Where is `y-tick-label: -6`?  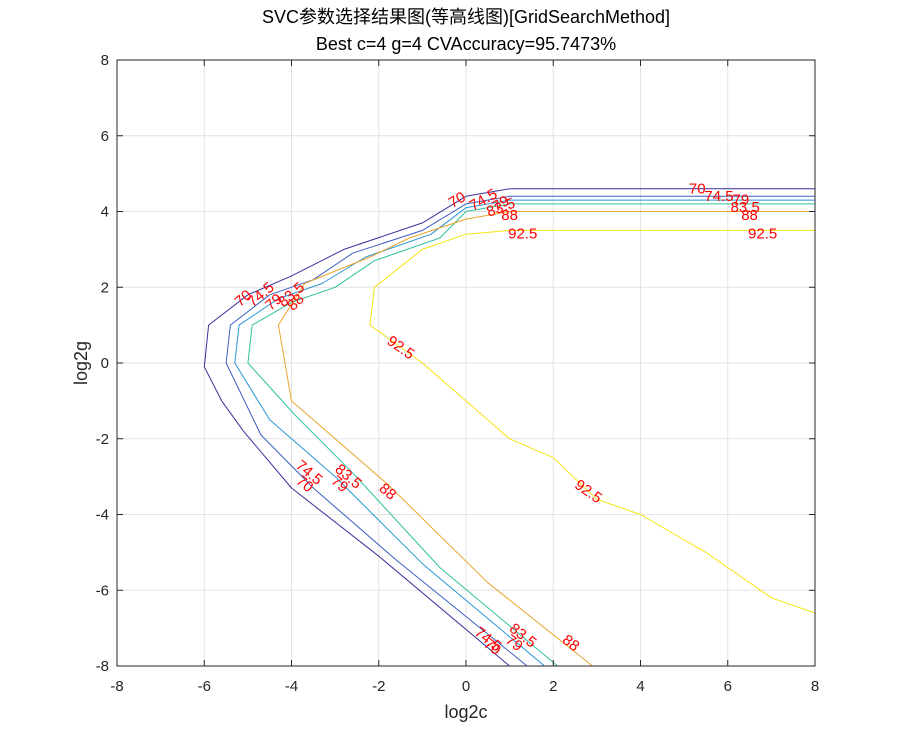 y-tick-label: -6 is located at coordinates (102, 590).